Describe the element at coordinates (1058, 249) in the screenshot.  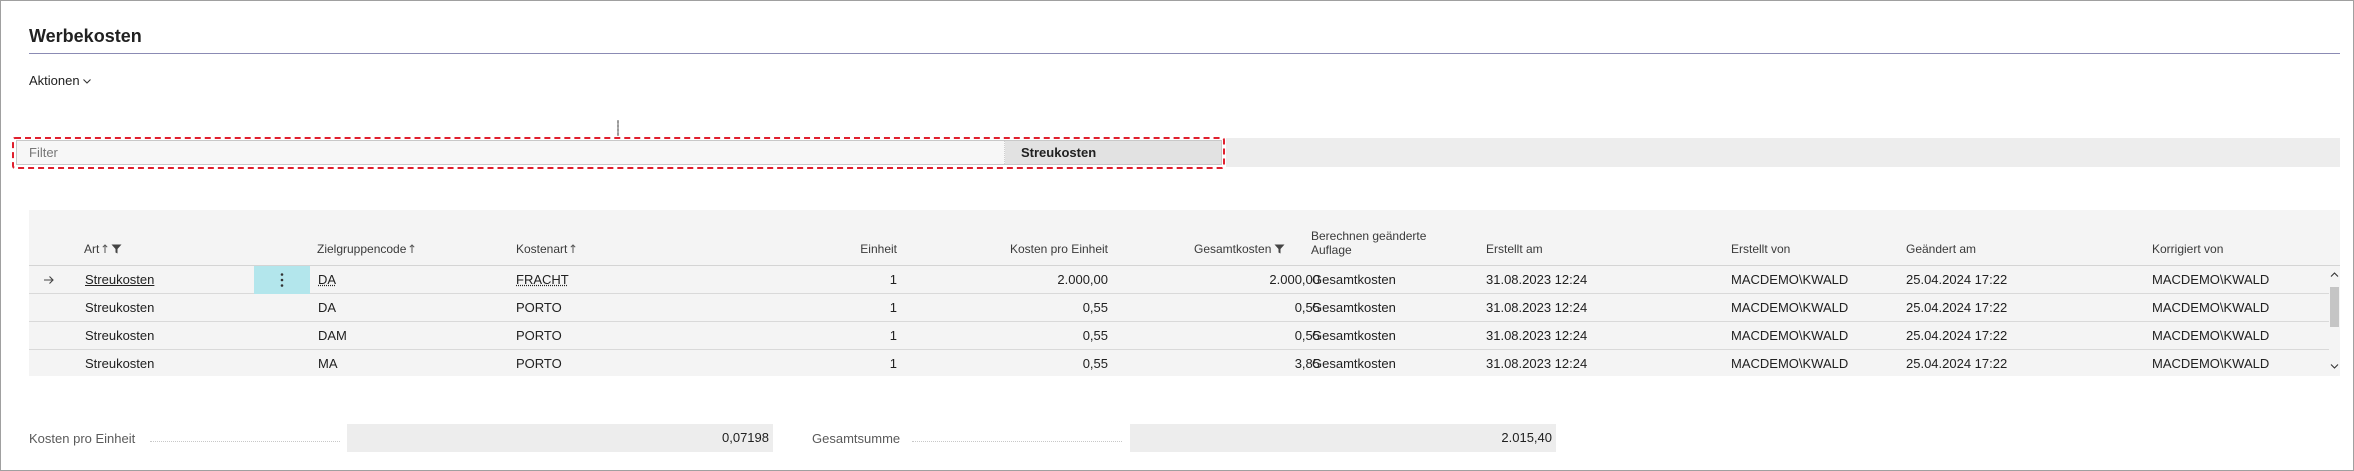
I see `column-header-kosten-pro-einheit: Kosten pro Einheit` at that location.